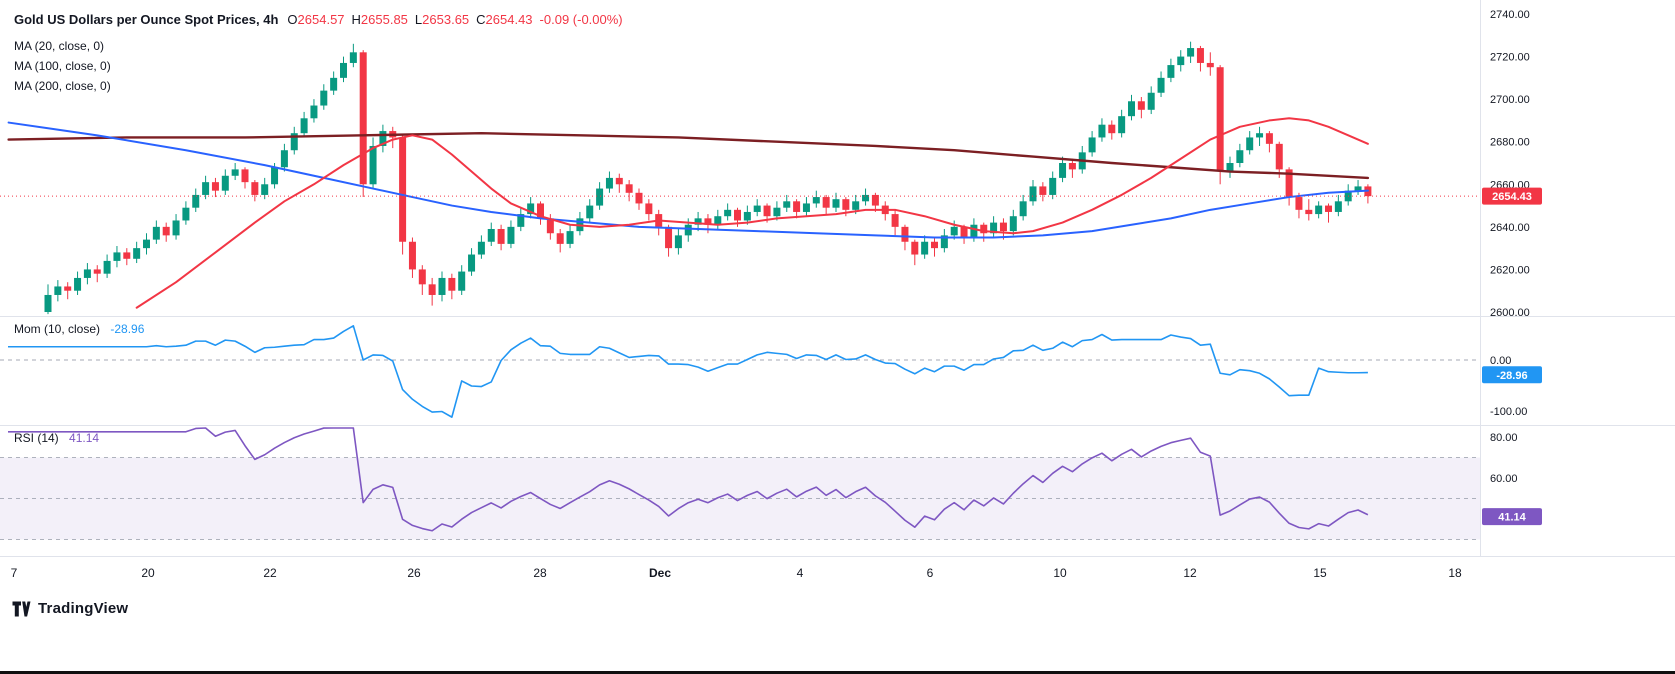 This screenshot has width=1675, height=674. What do you see at coordinates (84, 438) in the screenshot?
I see `rsi-legend-value: 41.14` at bounding box center [84, 438].